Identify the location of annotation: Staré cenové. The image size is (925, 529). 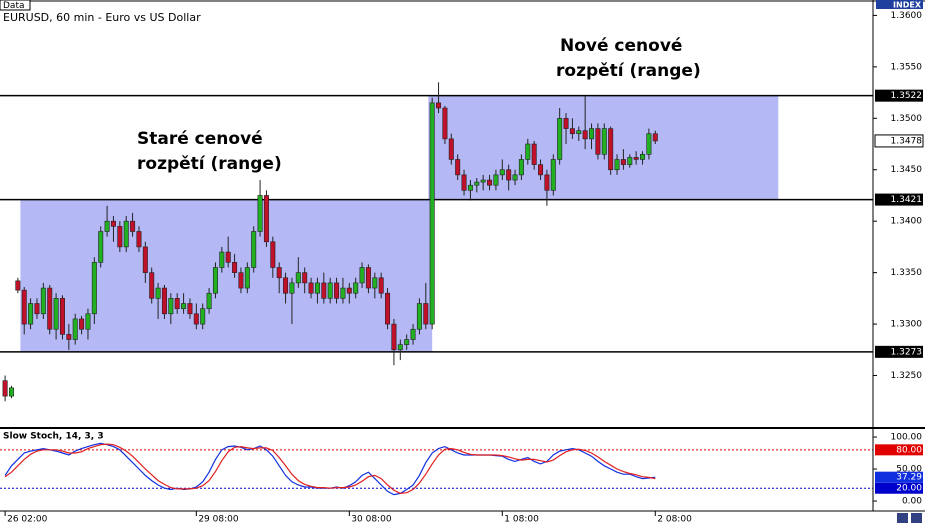
(200, 139).